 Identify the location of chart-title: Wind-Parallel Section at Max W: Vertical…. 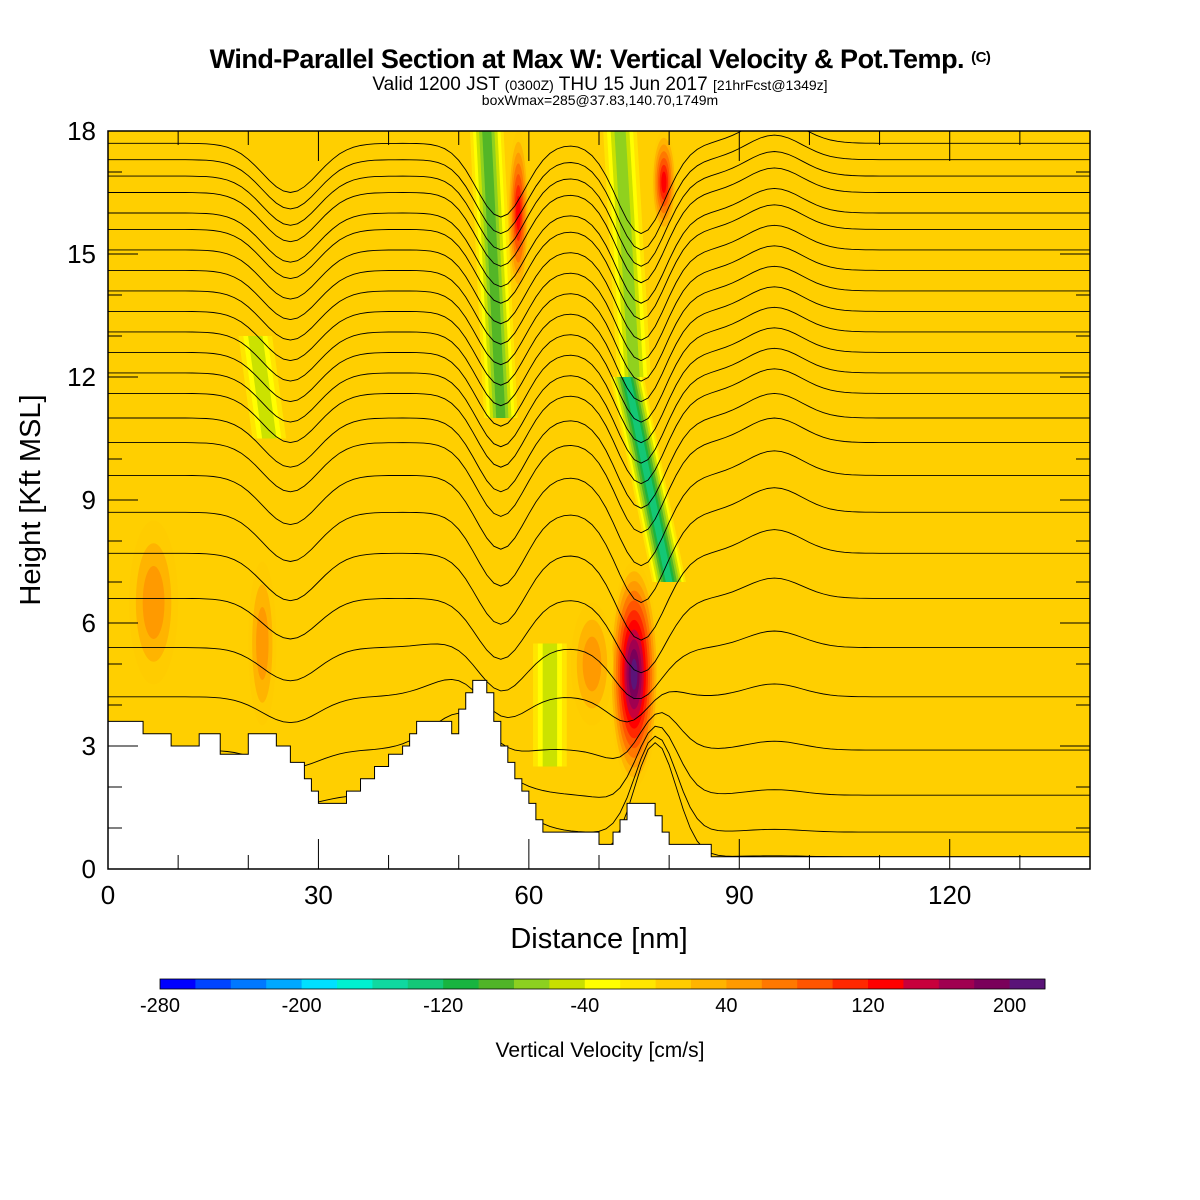
(600, 59).